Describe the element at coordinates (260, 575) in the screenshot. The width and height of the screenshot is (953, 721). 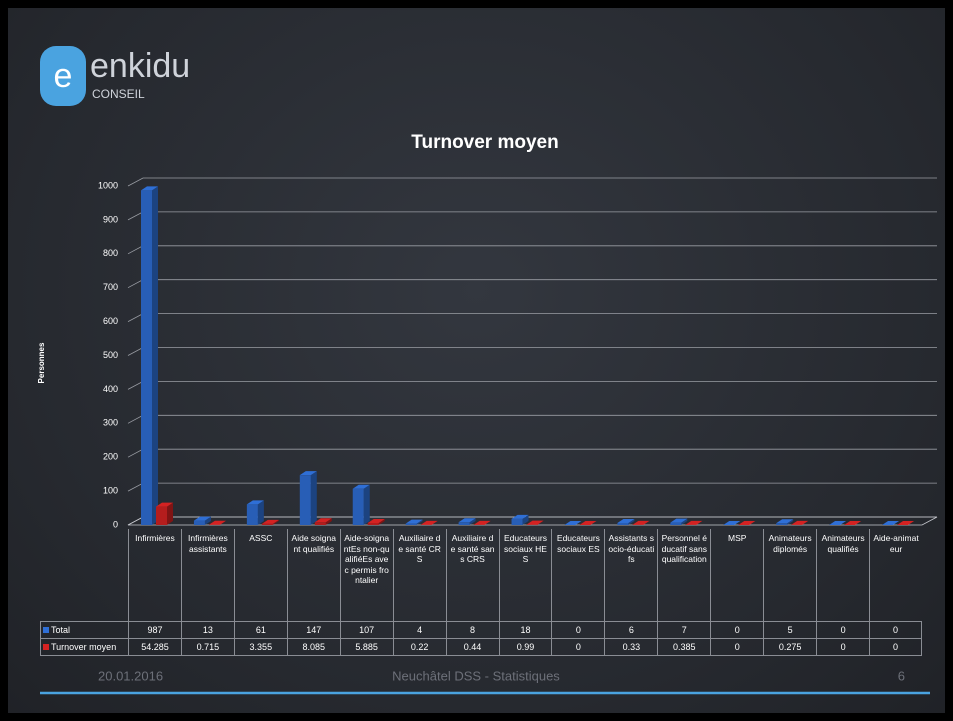
I see `category-label: ASSC` at that location.